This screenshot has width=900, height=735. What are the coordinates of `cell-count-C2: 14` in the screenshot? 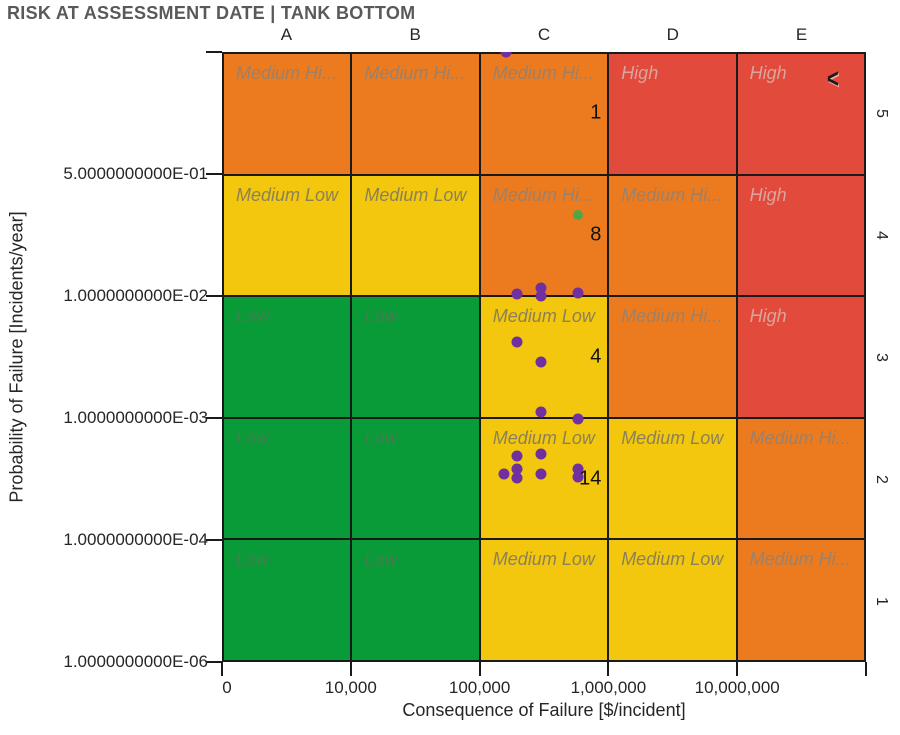 It's located at (590, 478).